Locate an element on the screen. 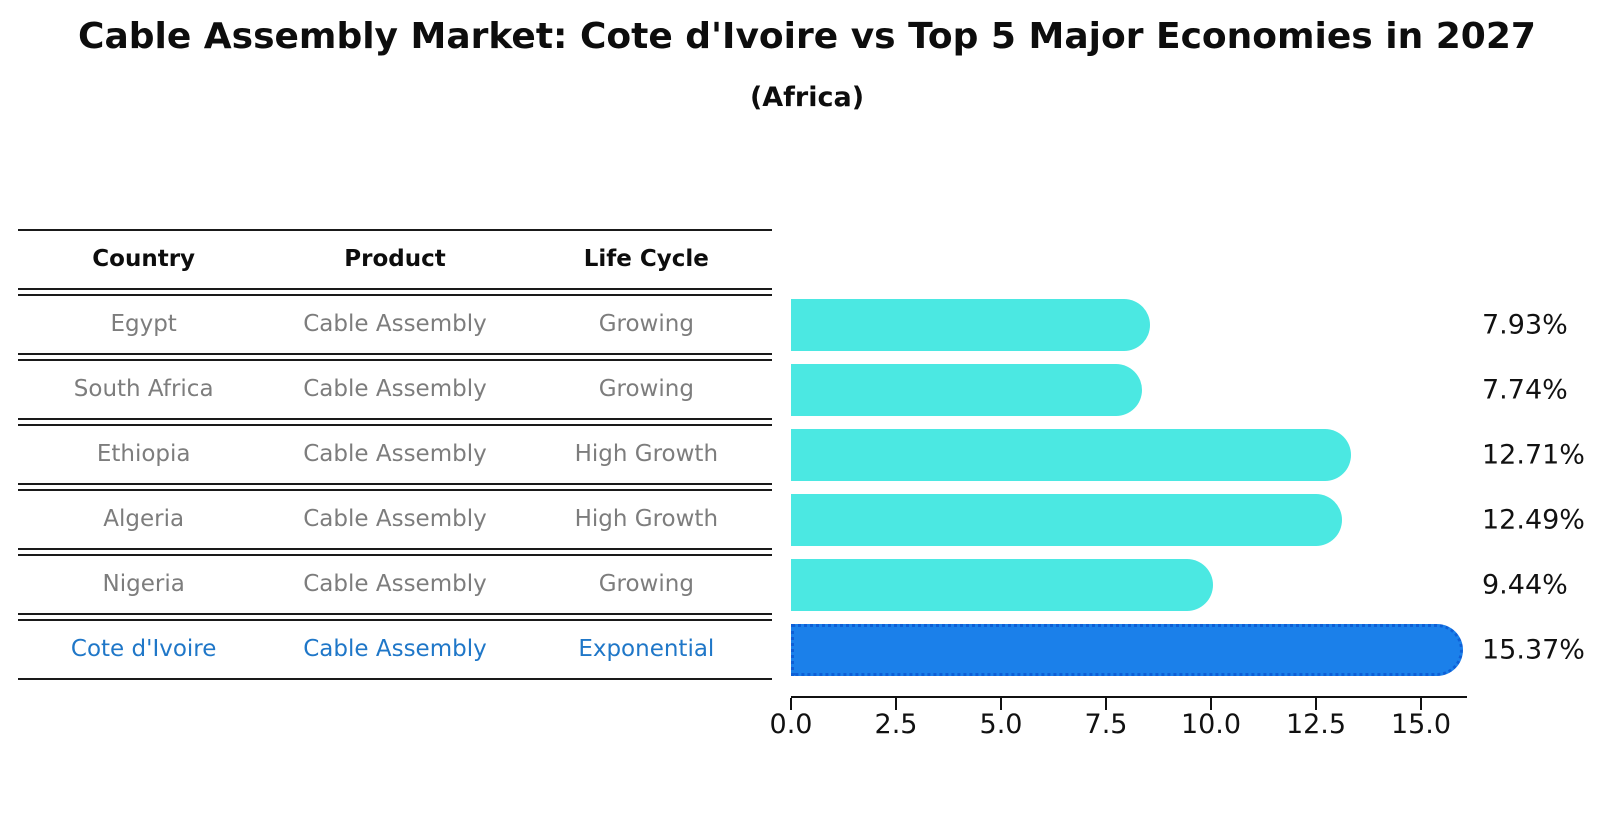  bar-nigeria is located at coordinates (1002, 585).